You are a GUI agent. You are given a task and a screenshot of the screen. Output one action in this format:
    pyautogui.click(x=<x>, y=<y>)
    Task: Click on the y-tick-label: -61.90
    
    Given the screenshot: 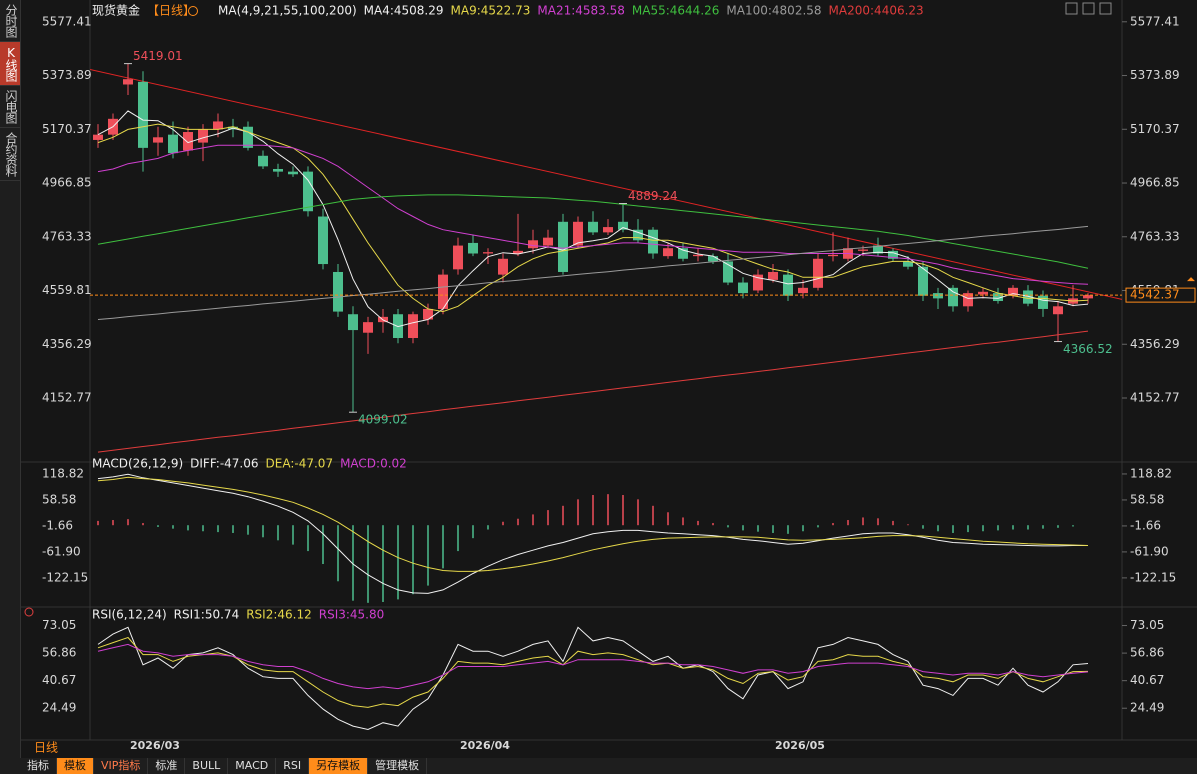 What is the action you would take?
    pyautogui.click(x=61, y=551)
    